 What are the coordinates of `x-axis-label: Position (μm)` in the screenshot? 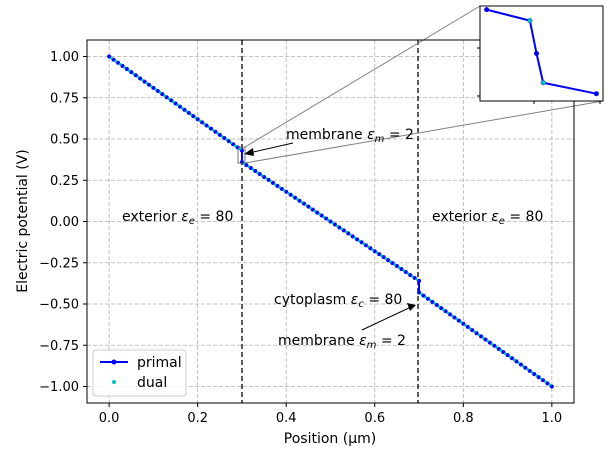 It's located at (330, 439).